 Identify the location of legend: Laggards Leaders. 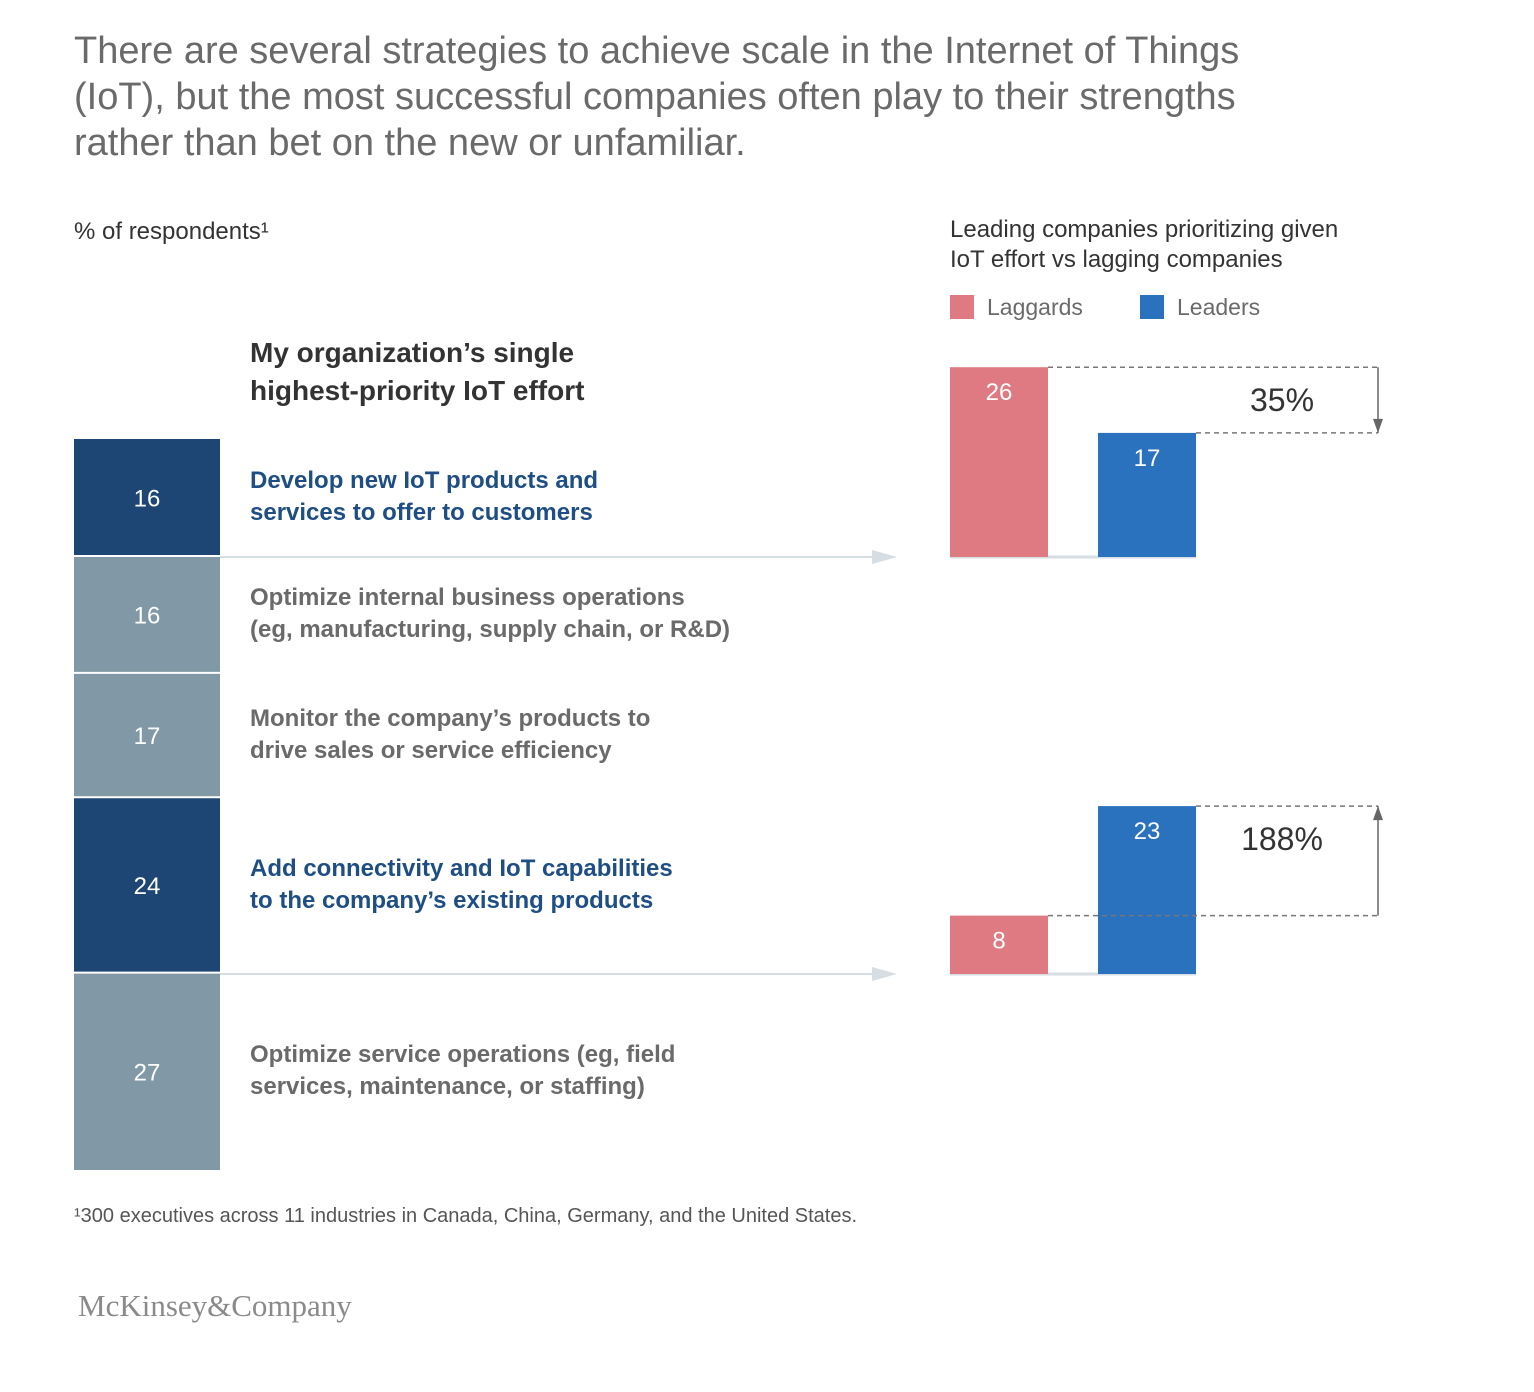
(1105, 307).